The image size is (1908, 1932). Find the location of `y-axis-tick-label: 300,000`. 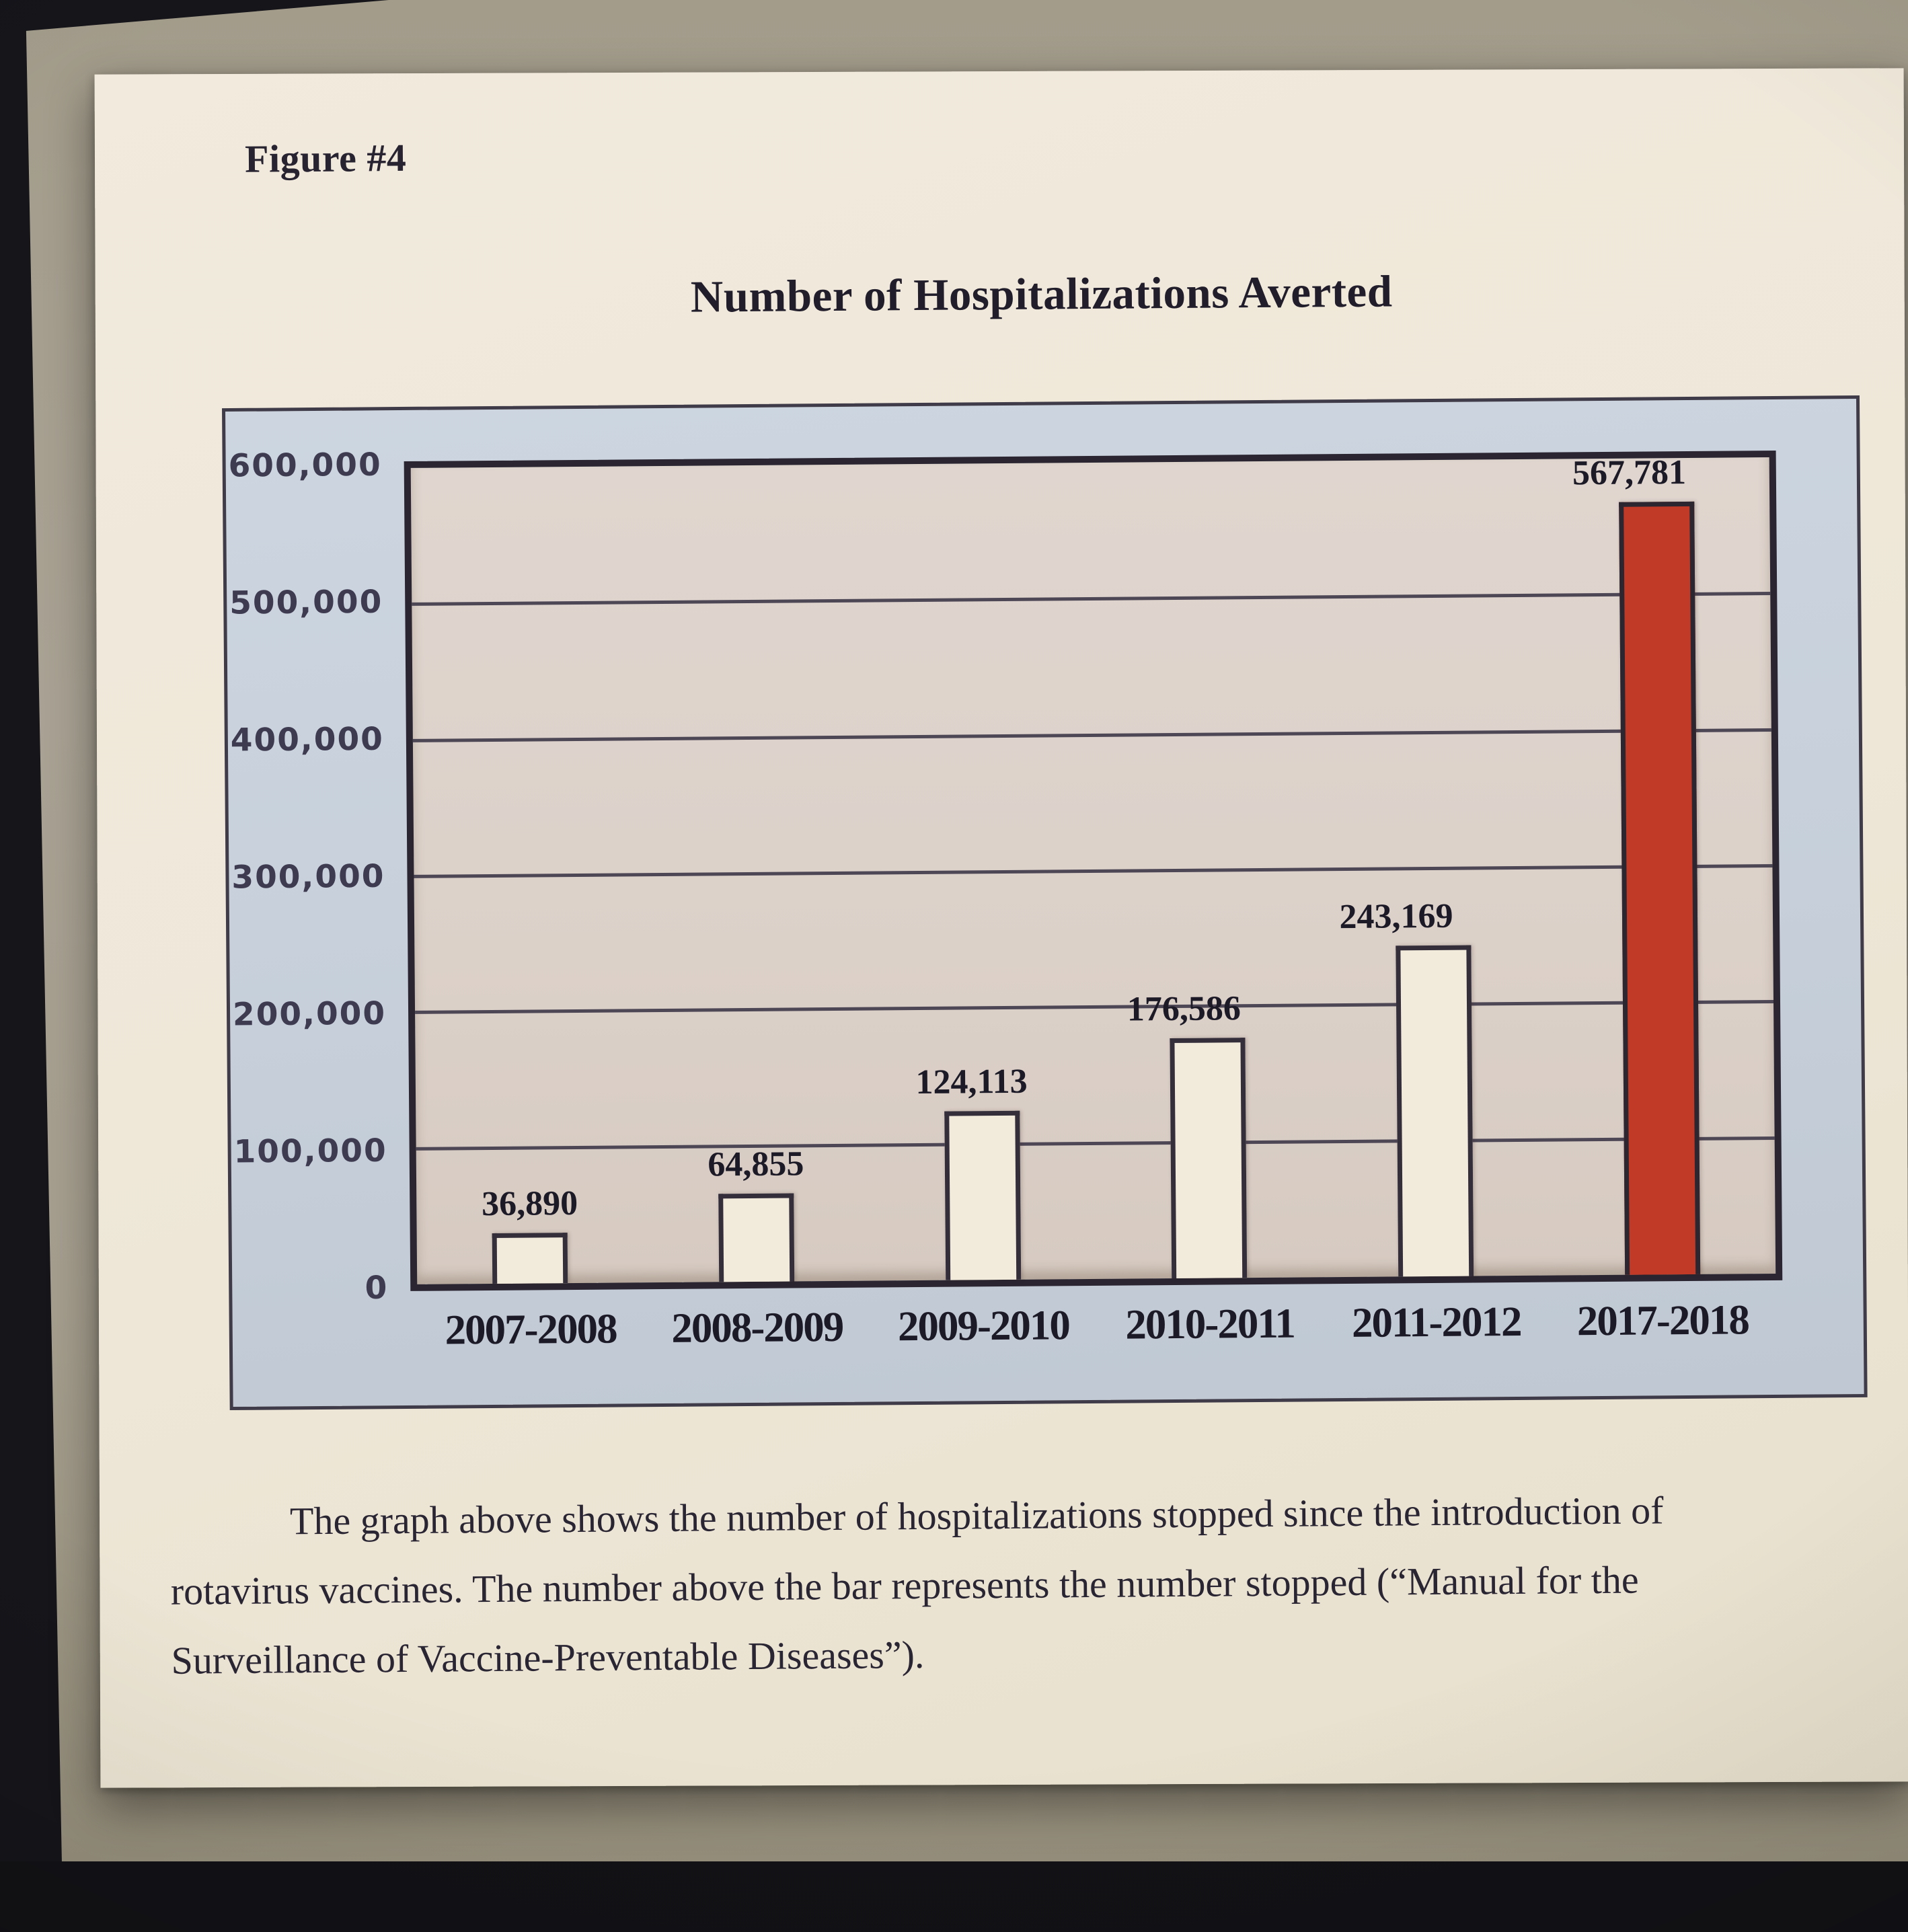

y-axis-tick-label: 300,000 is located at coordinates (308, 876).